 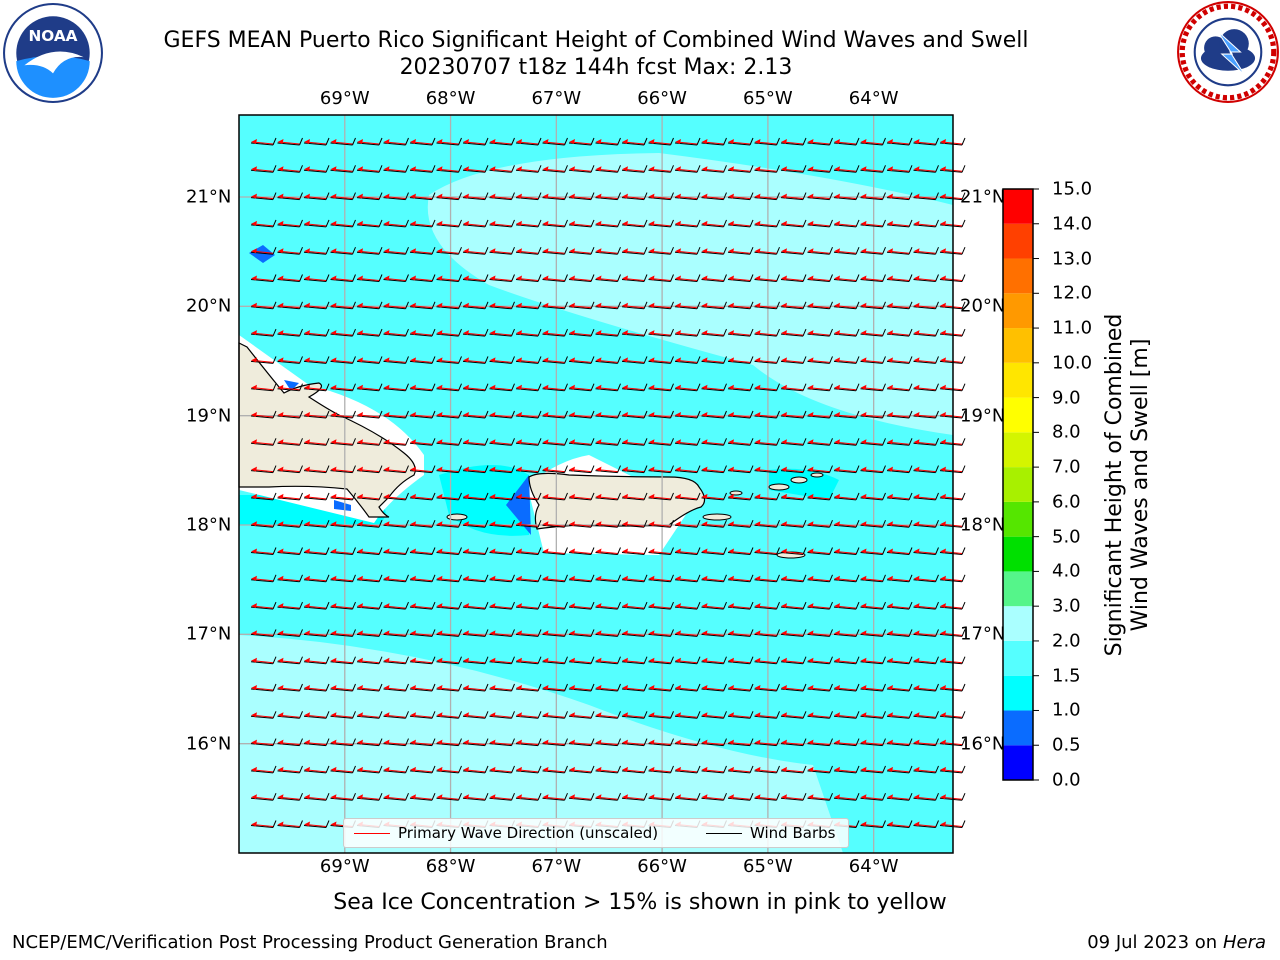 What do you see at coordinates (1072, 293) in the screenshot?
I see `colorbar-tick-label: 12.0` at bounding box center [1072, 293].